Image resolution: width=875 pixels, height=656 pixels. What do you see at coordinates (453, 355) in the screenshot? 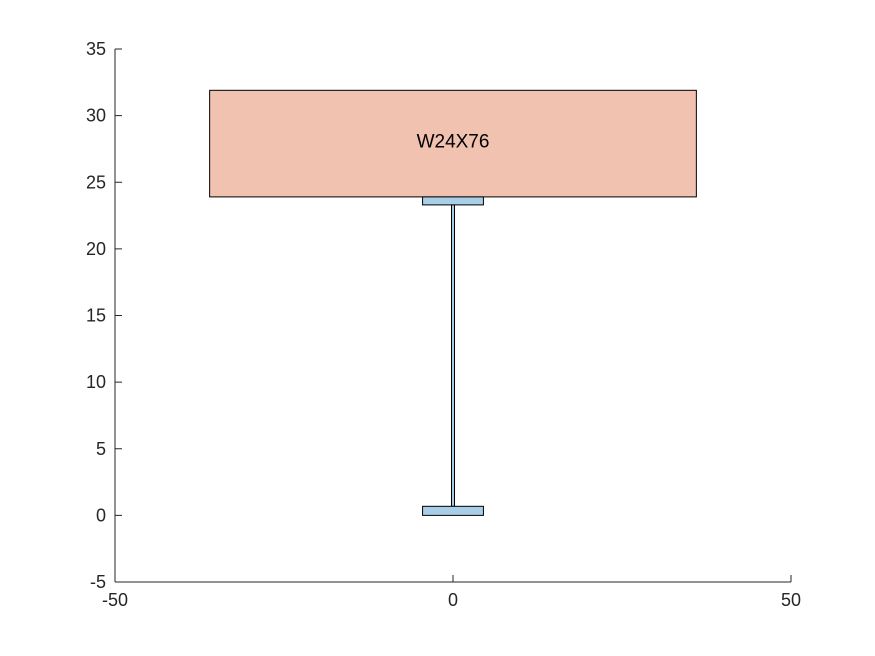
I see `web-shape` at bounding box center [453, 355].